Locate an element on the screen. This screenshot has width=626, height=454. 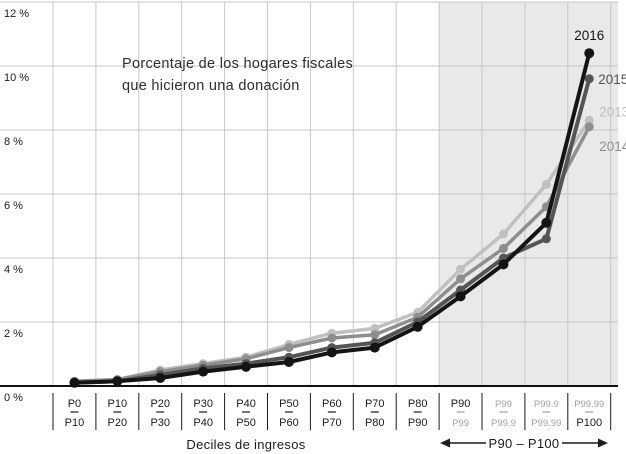
y-tick-label: 10 % is located at coordinates (16, 78).